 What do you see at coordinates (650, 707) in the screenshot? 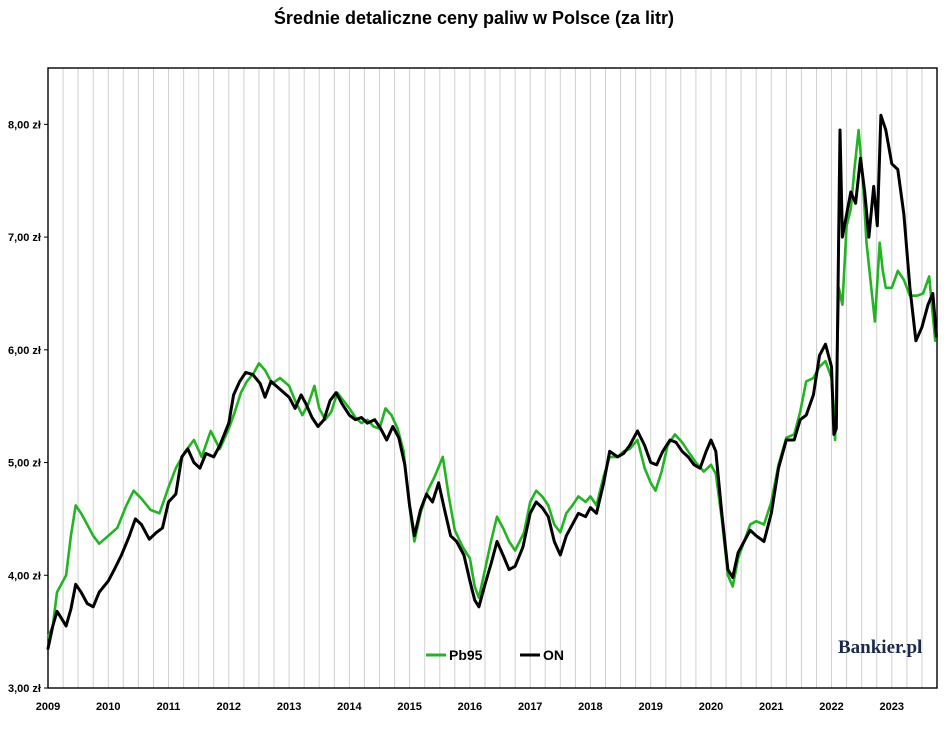
I see `x-tick-label: 2019` at bounding box center [650, 707].